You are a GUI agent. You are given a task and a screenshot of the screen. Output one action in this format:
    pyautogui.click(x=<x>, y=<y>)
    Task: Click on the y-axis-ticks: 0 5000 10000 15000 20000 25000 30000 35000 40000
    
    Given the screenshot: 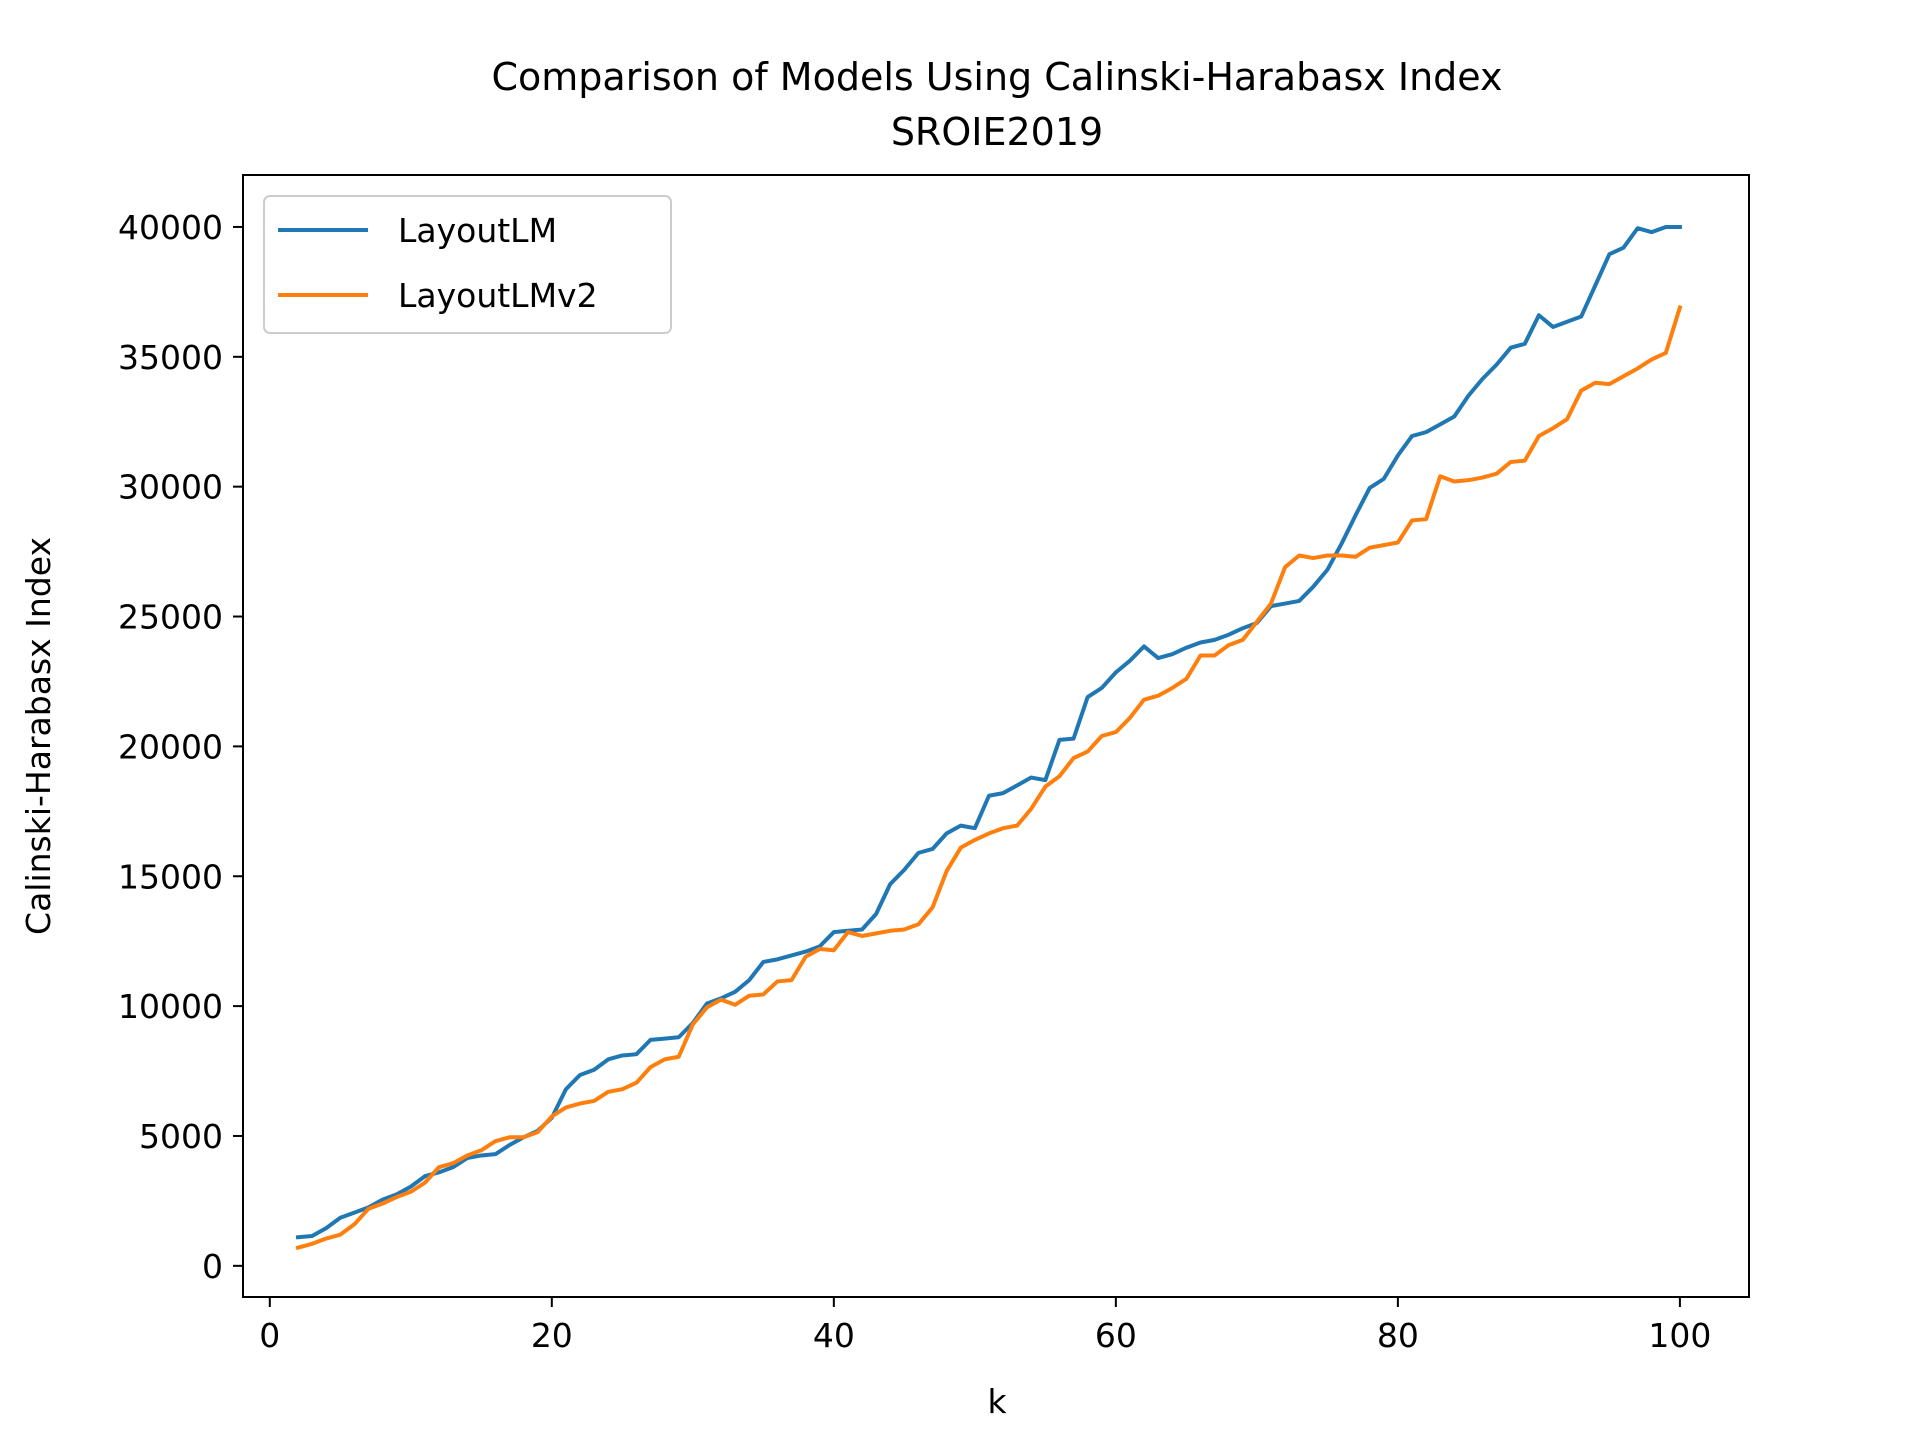 What is the action you would take?
    pyautogui.click(x=180, y=747)
    